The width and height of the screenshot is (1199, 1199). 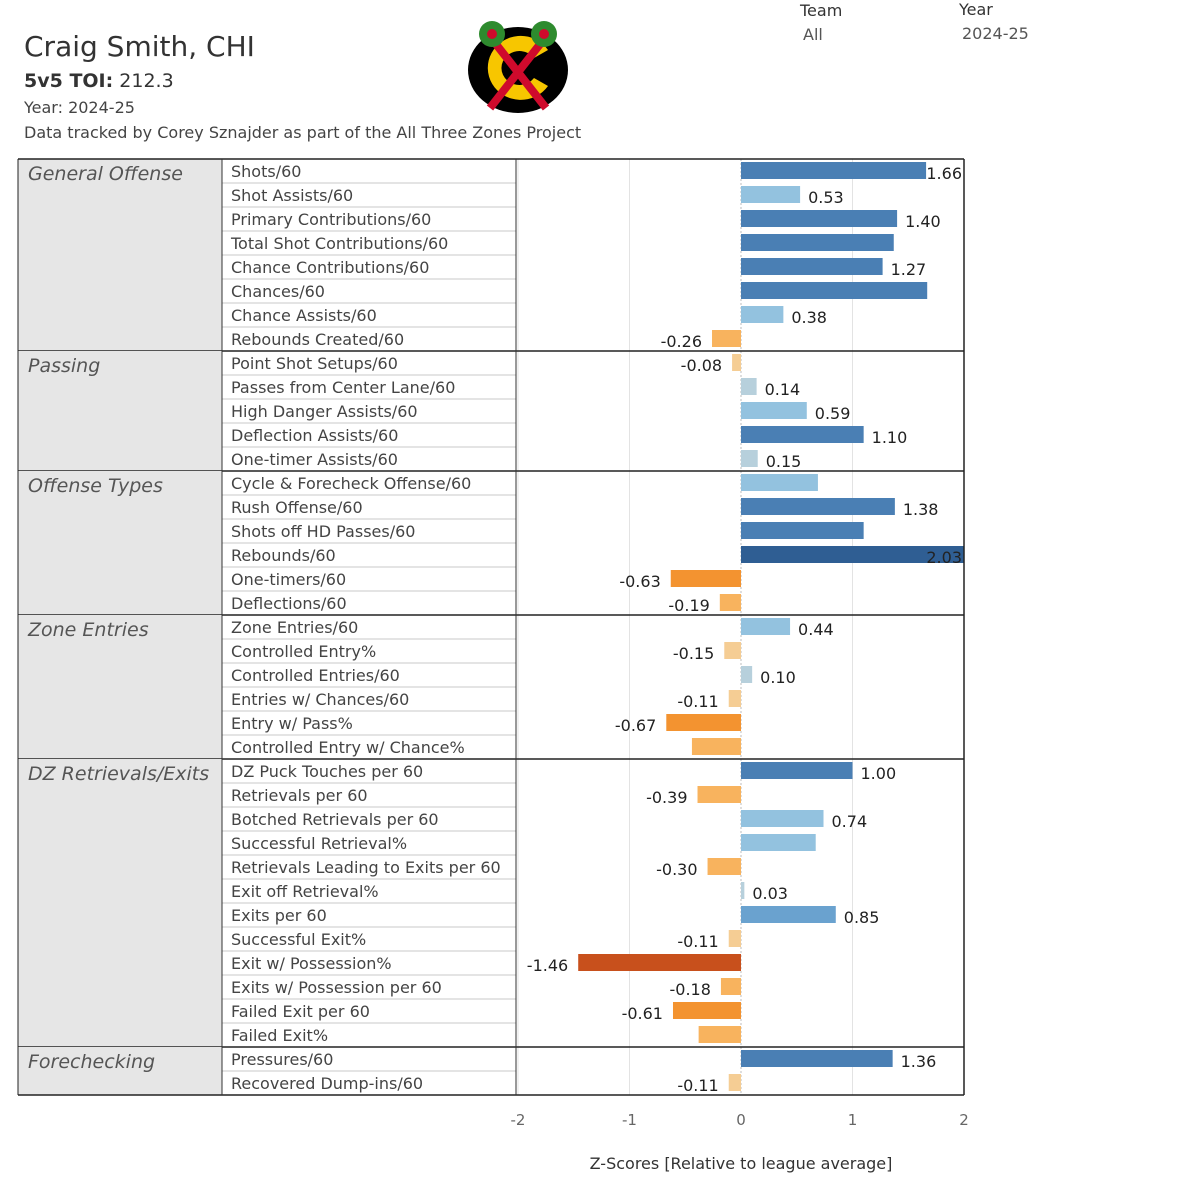 What do you see at coordinates (146, 81) in the screenshot?
I see `toi-value: 212.3` at bounding box center [146, 81].